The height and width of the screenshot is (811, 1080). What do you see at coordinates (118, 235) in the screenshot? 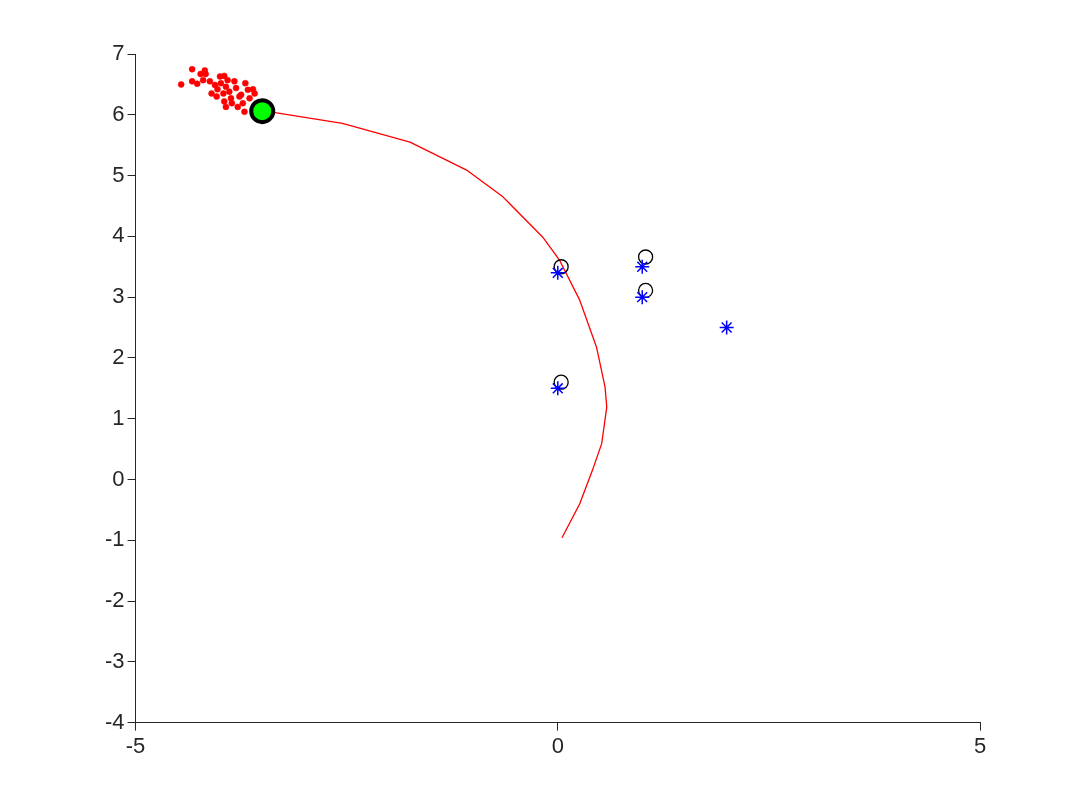
I see `y-tick-label: 4` at bounding box center [118, 235].